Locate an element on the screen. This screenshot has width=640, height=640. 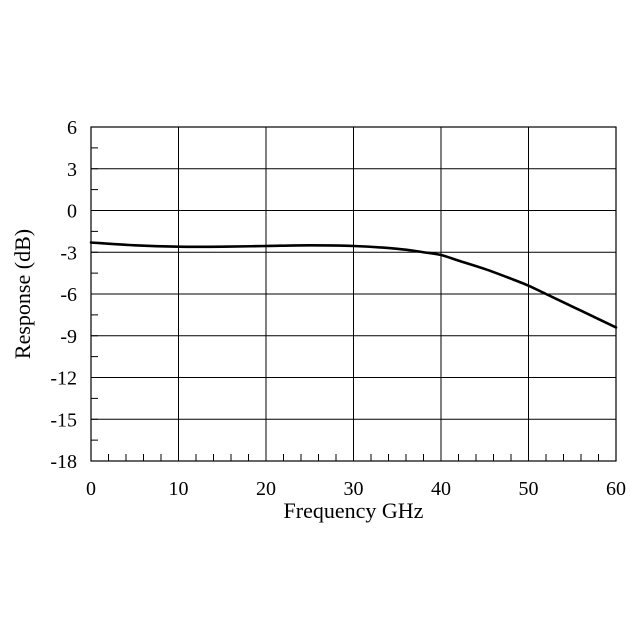
x-tick-label-6: 60 is located at coordinates (616, 489).